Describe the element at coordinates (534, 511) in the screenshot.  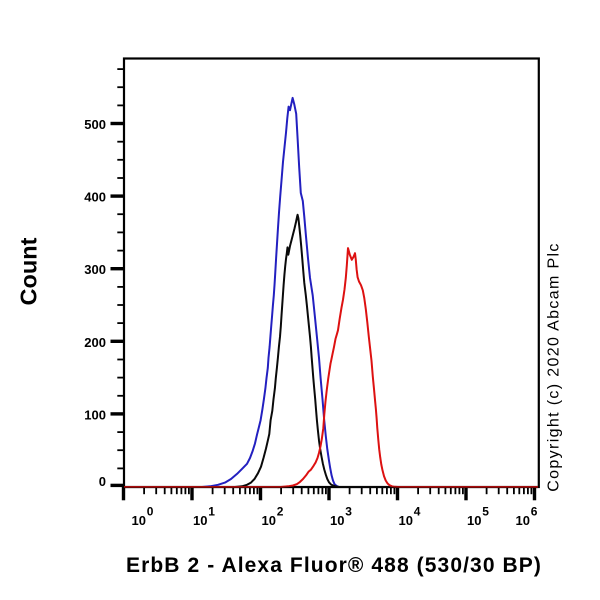
I see `svg-text: 6` at that location.